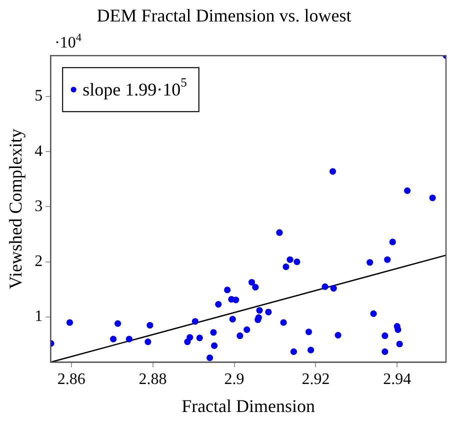 Image resolution: width=464 pixels, height=428 pixels. I want to click on x-tick-label: 2.88, so click(152, 379).